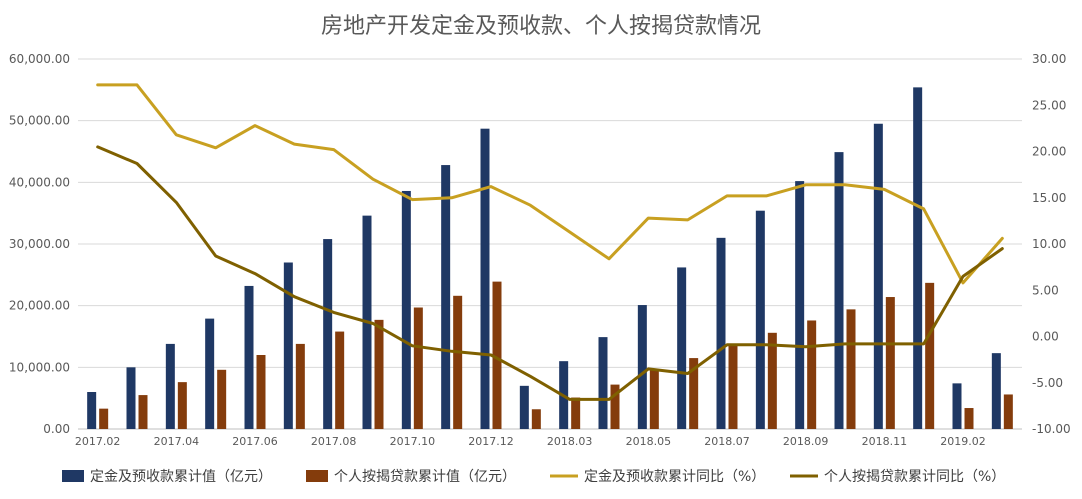  Describe the element at coordinates (177, 441) in the screenshot. I see `x-tick-label: 2017.04` at that location.